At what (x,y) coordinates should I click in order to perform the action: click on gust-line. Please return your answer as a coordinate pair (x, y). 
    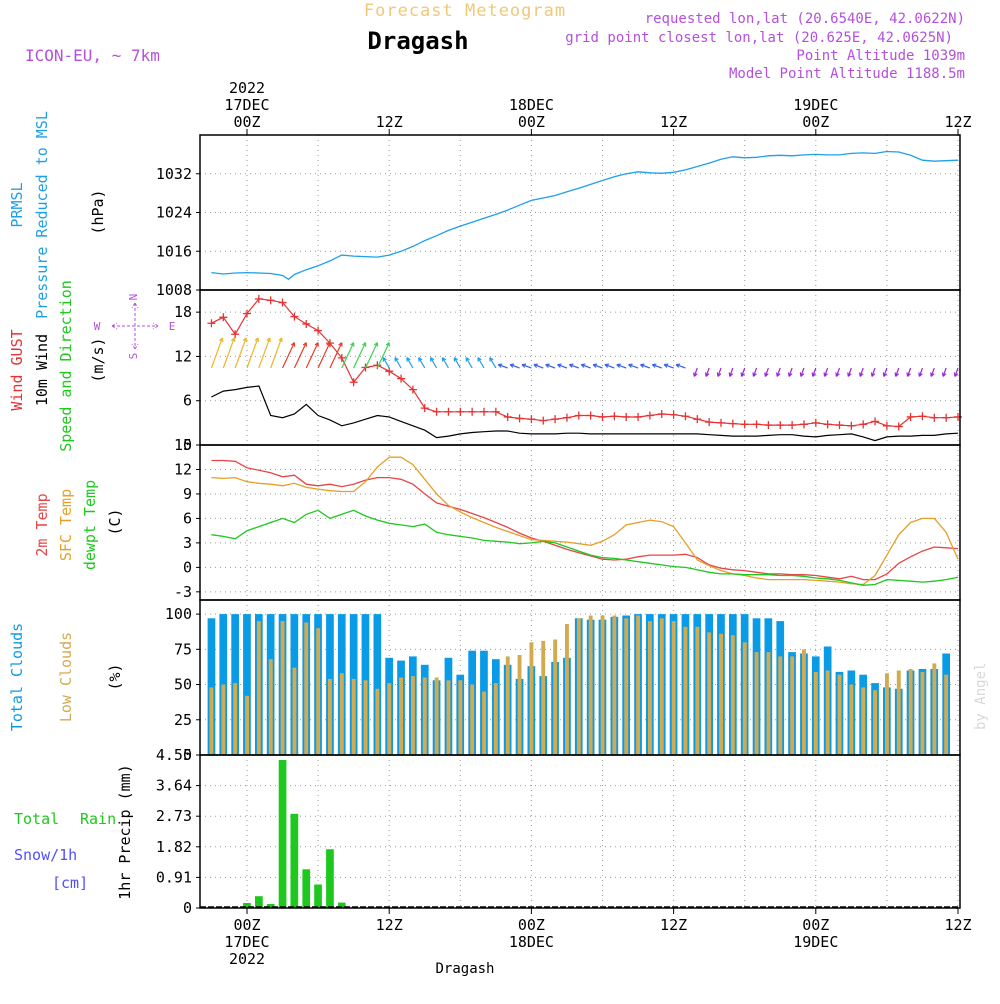
    Looking at the image, I should click on (585, 363).